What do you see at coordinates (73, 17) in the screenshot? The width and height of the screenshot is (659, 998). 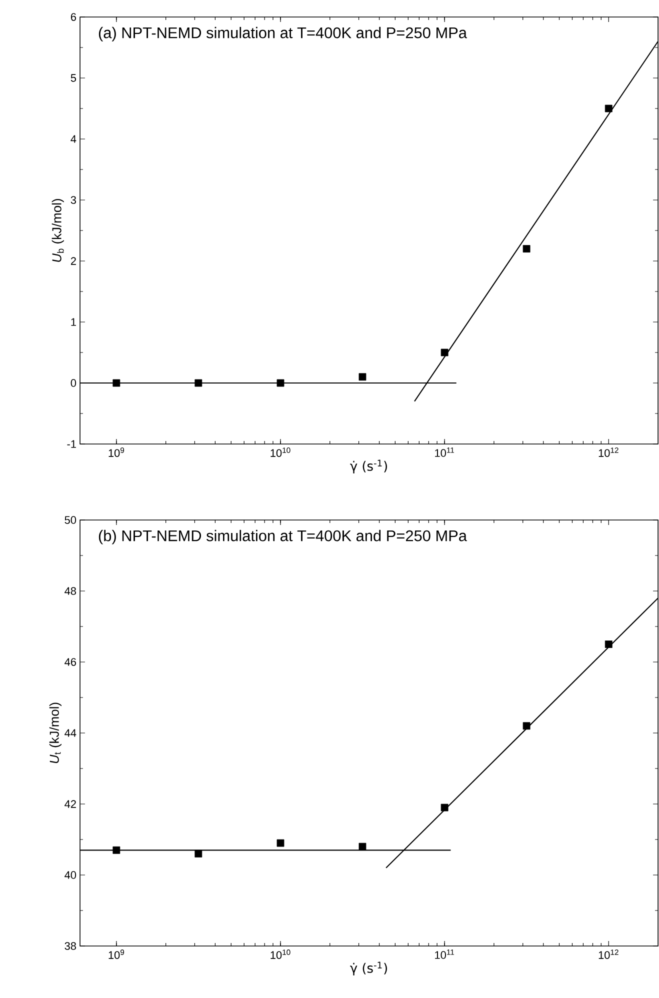 I see `y-tick-label: 6` at bounding box center [73, 17].